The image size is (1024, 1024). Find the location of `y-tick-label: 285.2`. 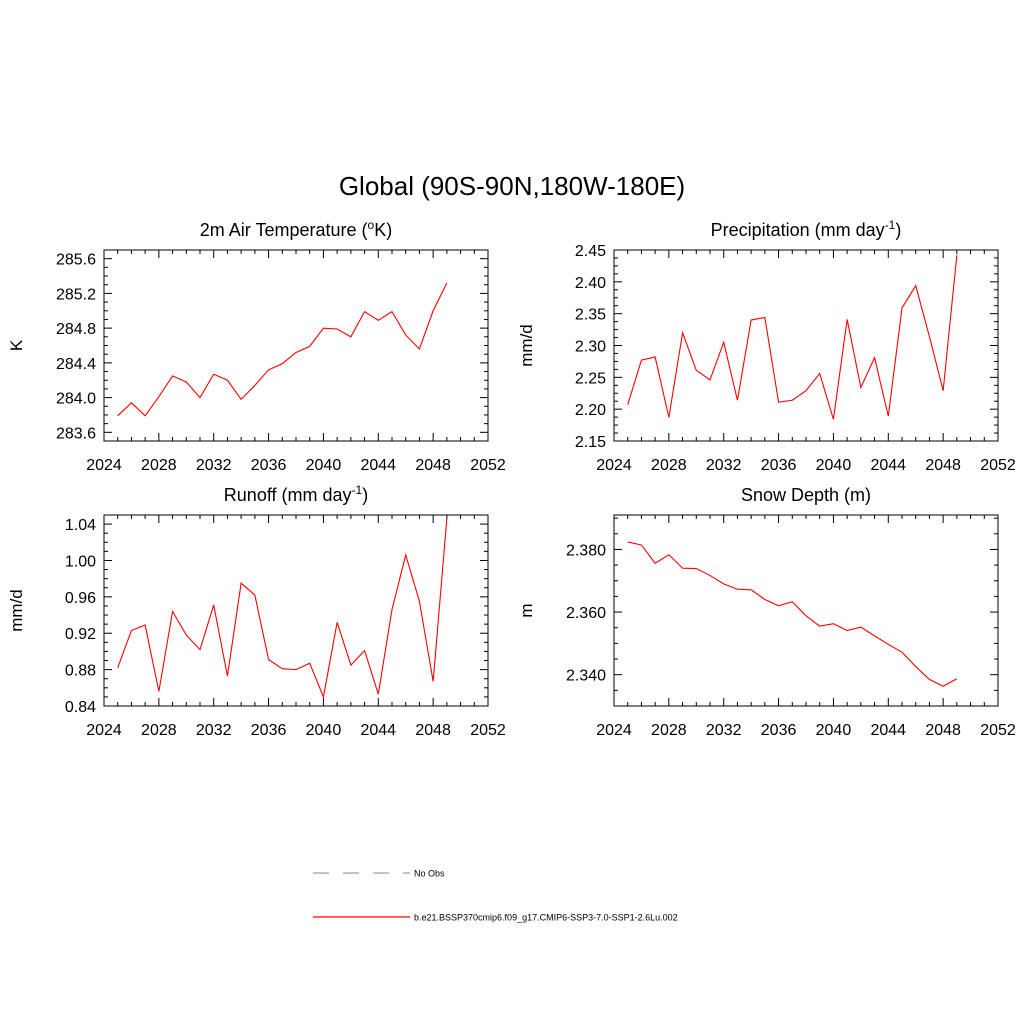

y-tick-label: 285.2 is located at coordinates (76, 294).